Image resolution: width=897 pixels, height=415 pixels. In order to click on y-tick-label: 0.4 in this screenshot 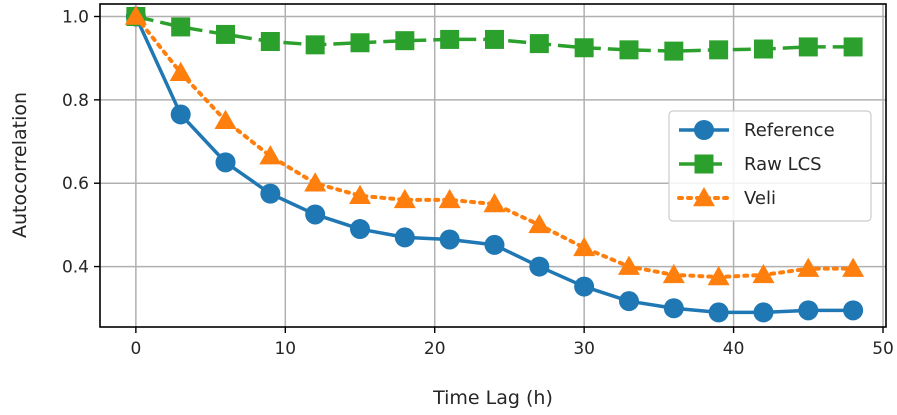, I will do `click(75, 268)`.